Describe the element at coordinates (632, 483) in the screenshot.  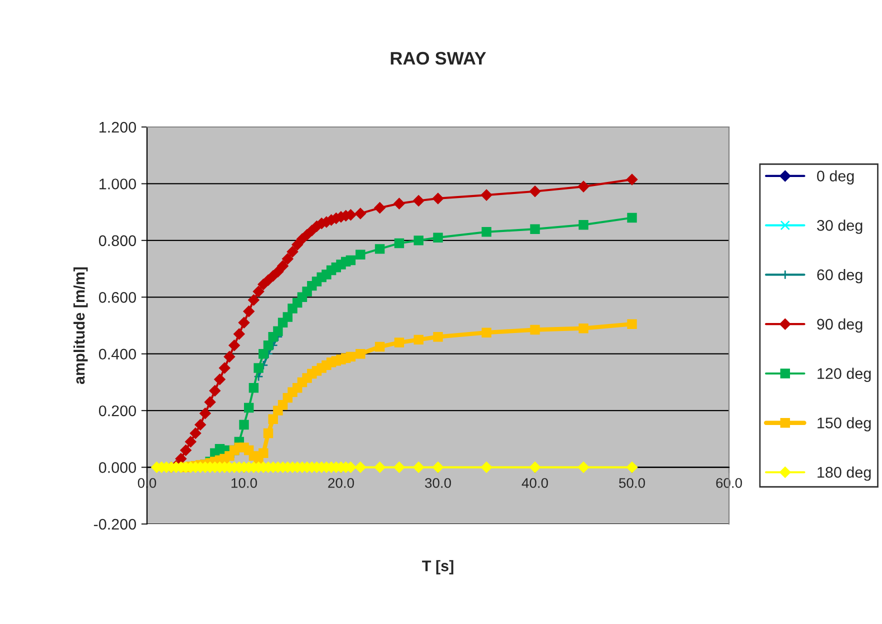
I see `x-tick-label: 50.0` at that location.